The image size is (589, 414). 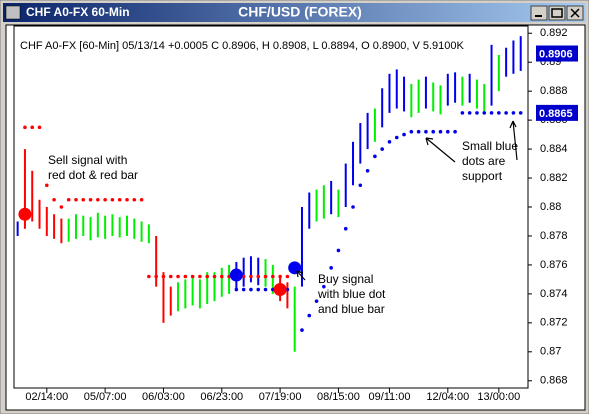 I want to click on annotation: with blue dot, so click(x=351, y=294).